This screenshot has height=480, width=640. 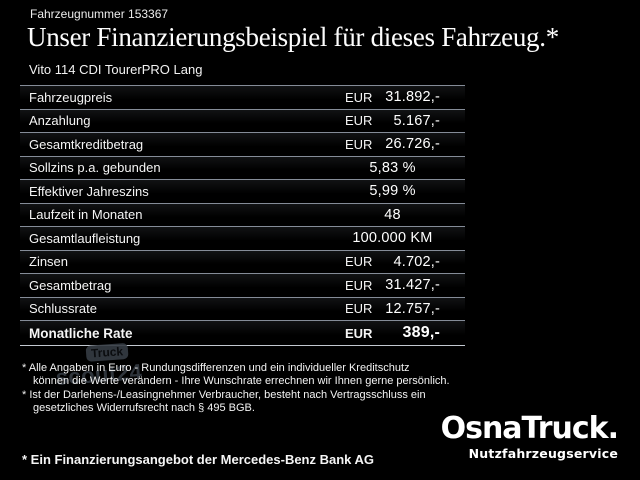 What do you see at coordinates (116, 69) in the screenshot?
I see `vehicle-model: Vito 114 CDI TourerPRO Lang` at bounding box center [116, 69].